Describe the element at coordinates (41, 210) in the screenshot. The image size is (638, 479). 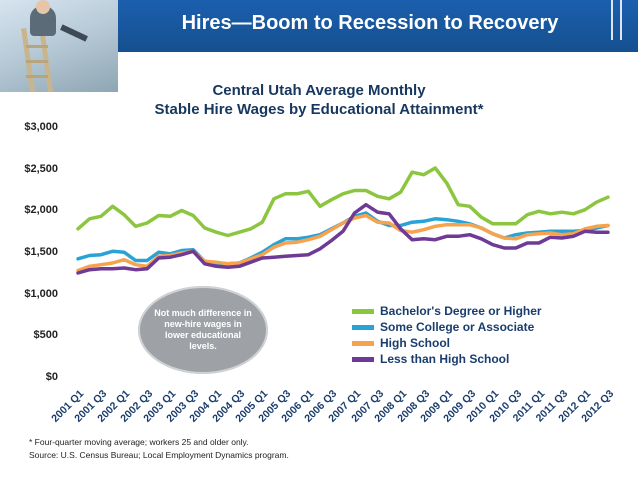
I see `y-tick-label: $2,000` at that location.